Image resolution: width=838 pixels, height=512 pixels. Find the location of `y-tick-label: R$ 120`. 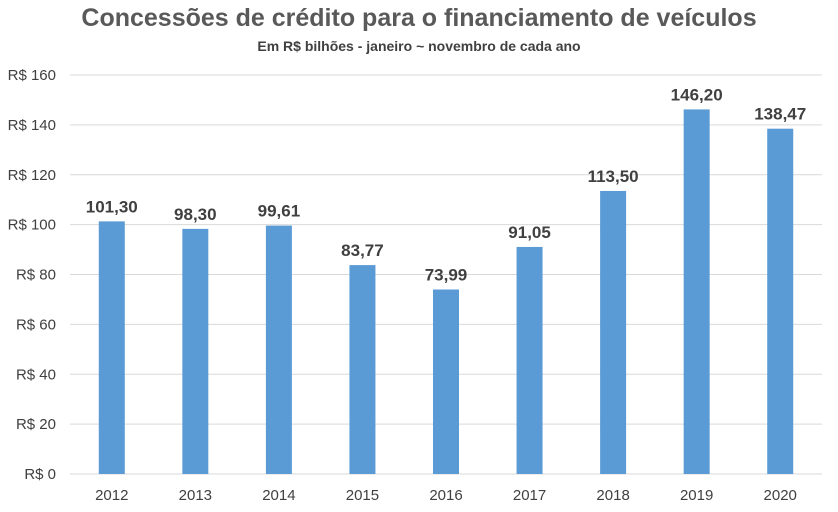

y-tick-label: R$ 120 is located at coordinates (32, 175).